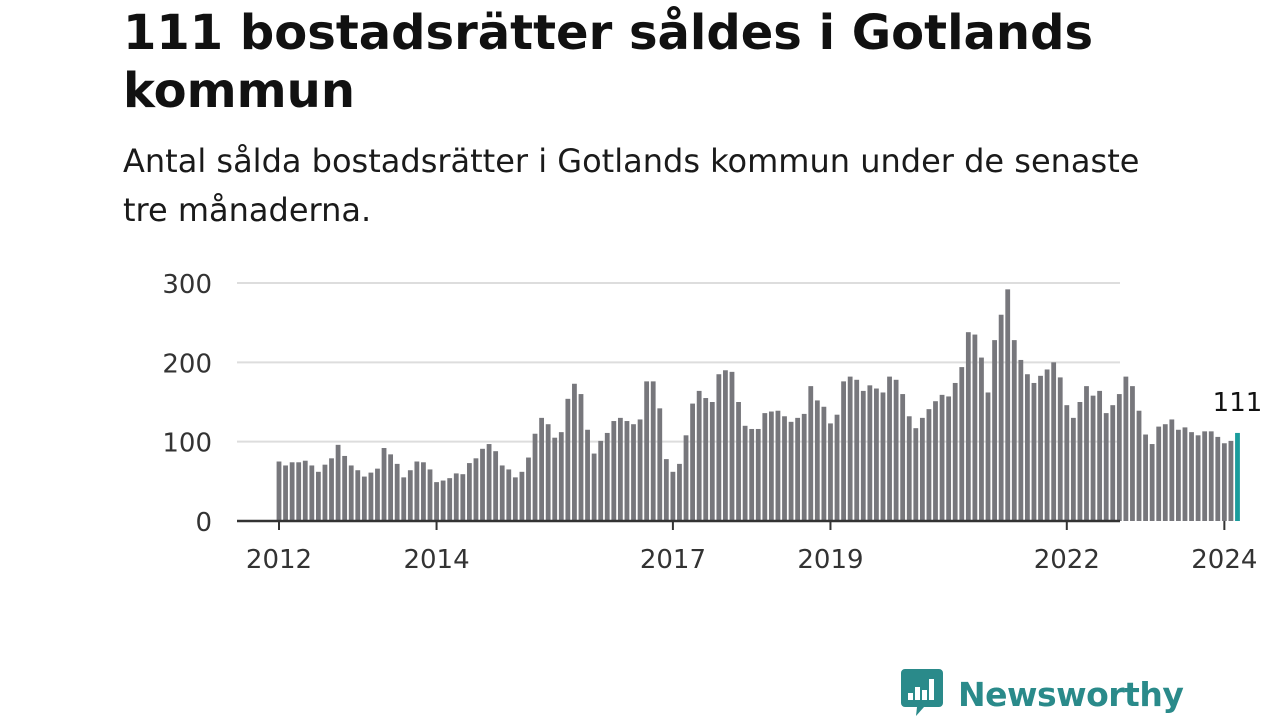  Describe the element at coordinates (187, 285) in the screenshot. I see `y-tick-label: 300` at that location.